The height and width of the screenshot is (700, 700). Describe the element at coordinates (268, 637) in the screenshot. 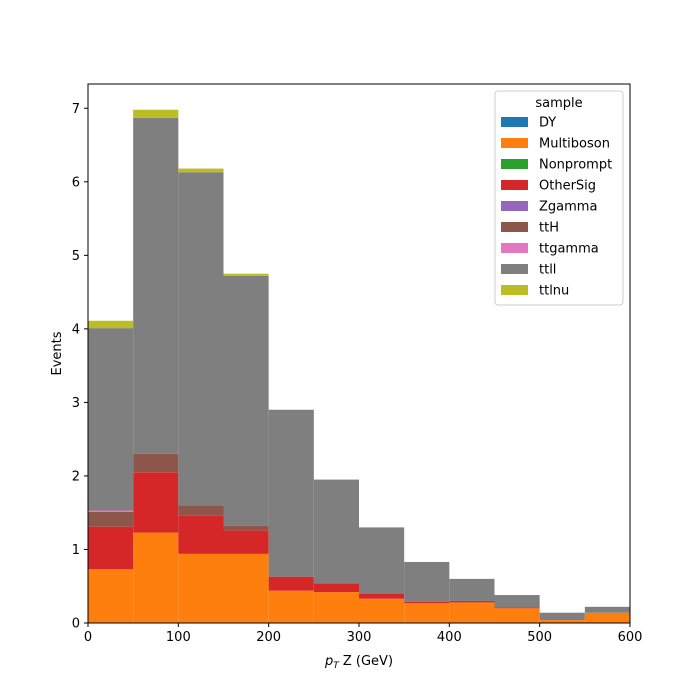

I see `x-tick-label: 200` at that location.